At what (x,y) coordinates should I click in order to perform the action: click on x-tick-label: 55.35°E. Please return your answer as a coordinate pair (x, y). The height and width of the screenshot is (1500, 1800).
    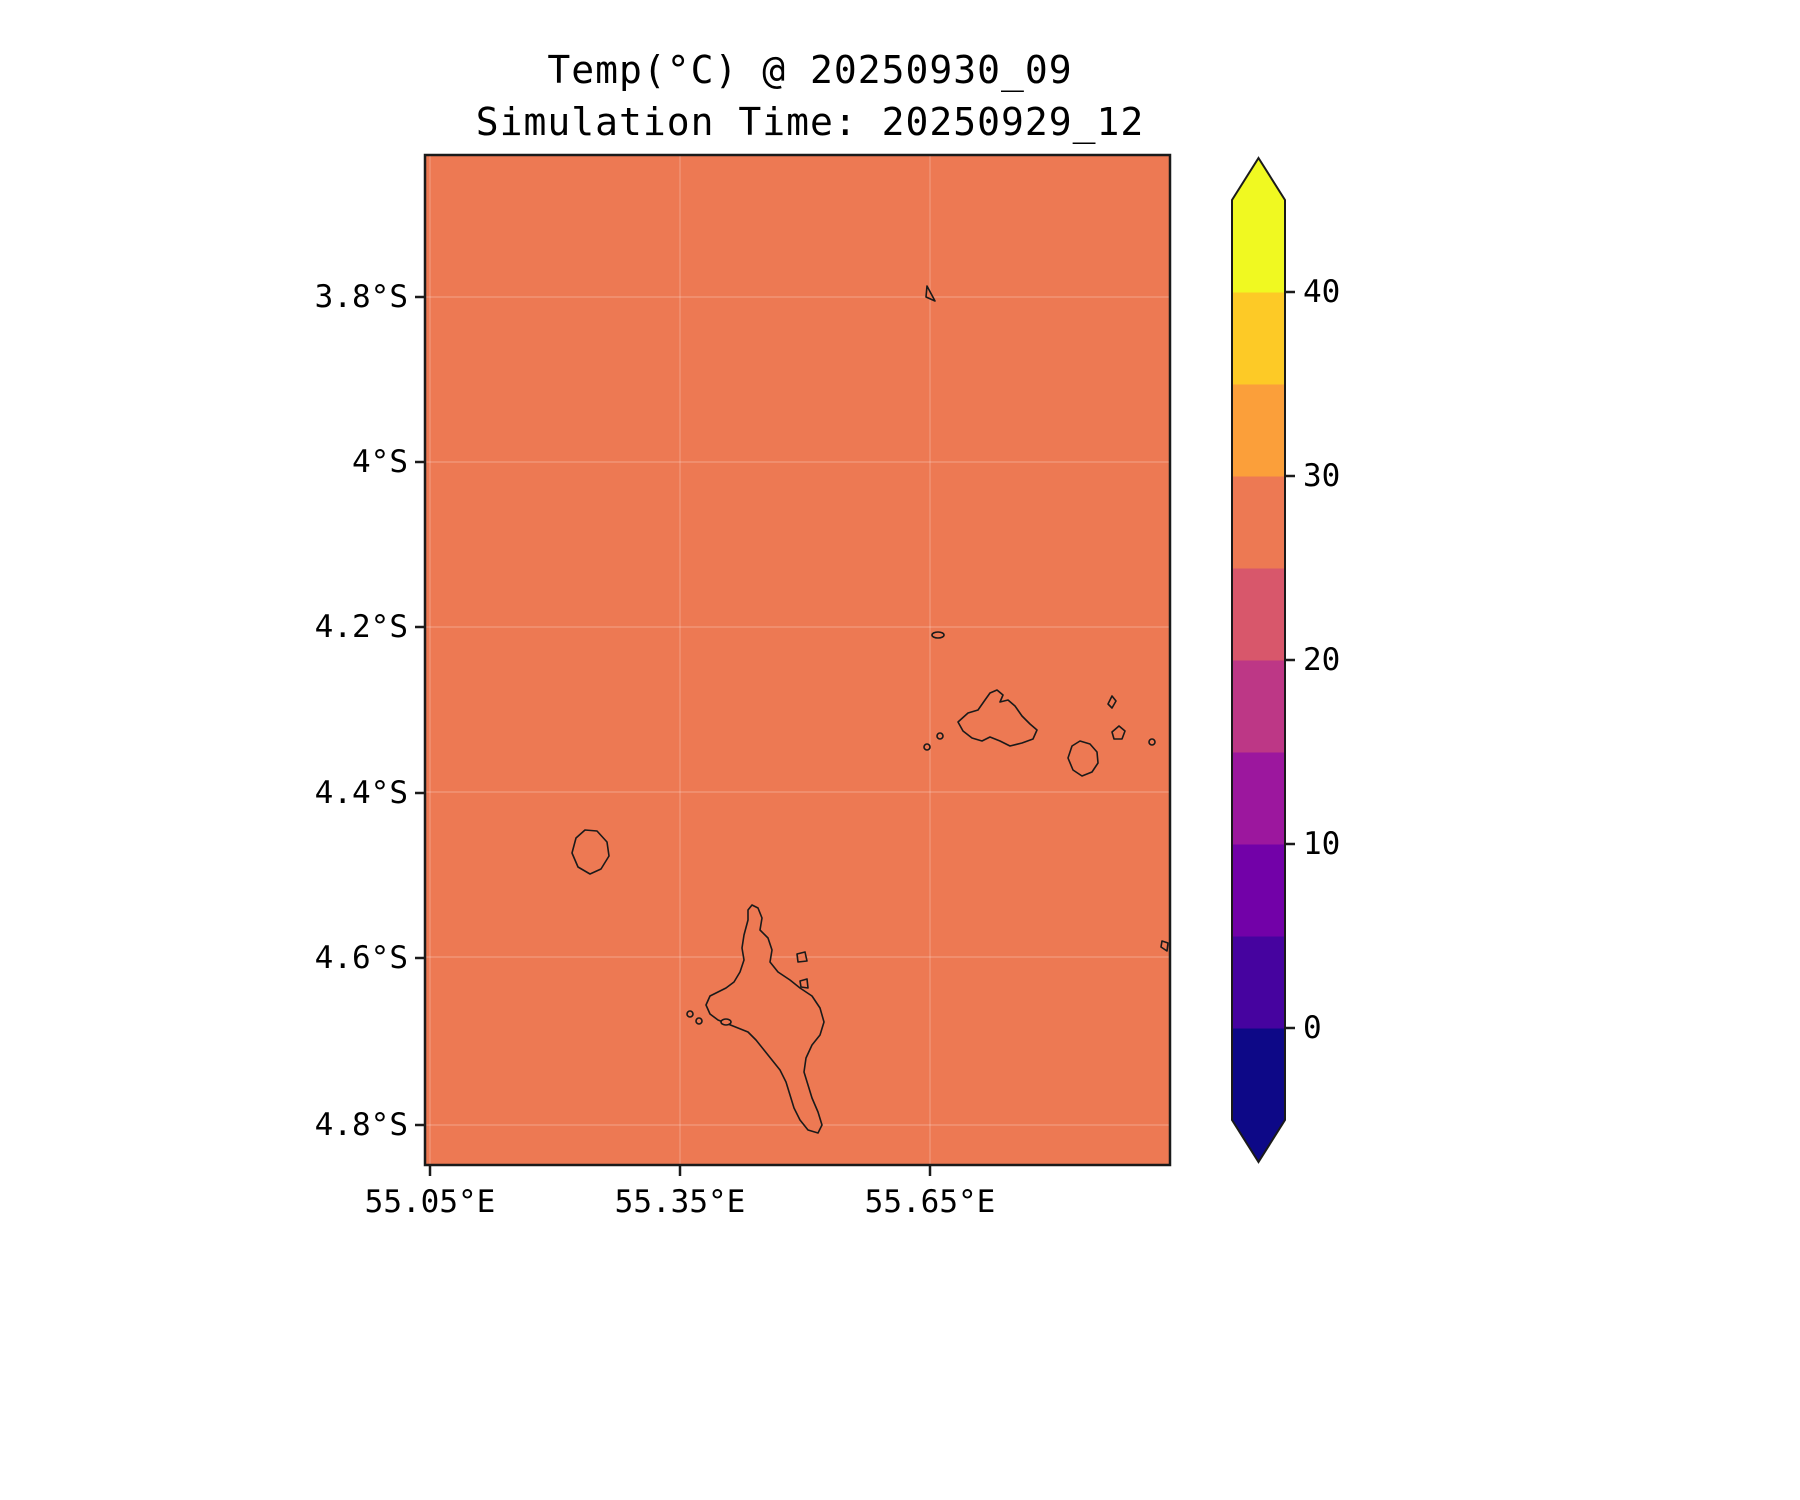
    Looking at the image, I should click on (680, 1202).